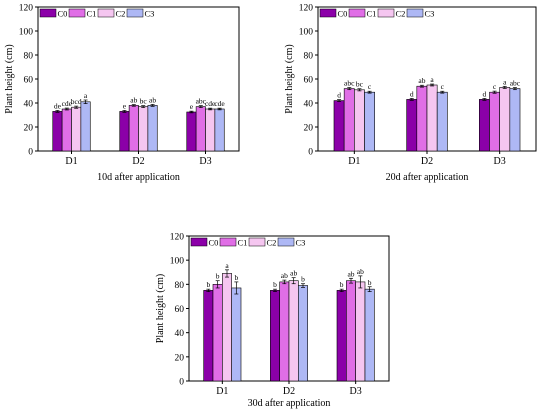 Image resolution: width=550 pixels, height=413 pixels. I want to click on legend-label-c2: C2, so click(272, 243).